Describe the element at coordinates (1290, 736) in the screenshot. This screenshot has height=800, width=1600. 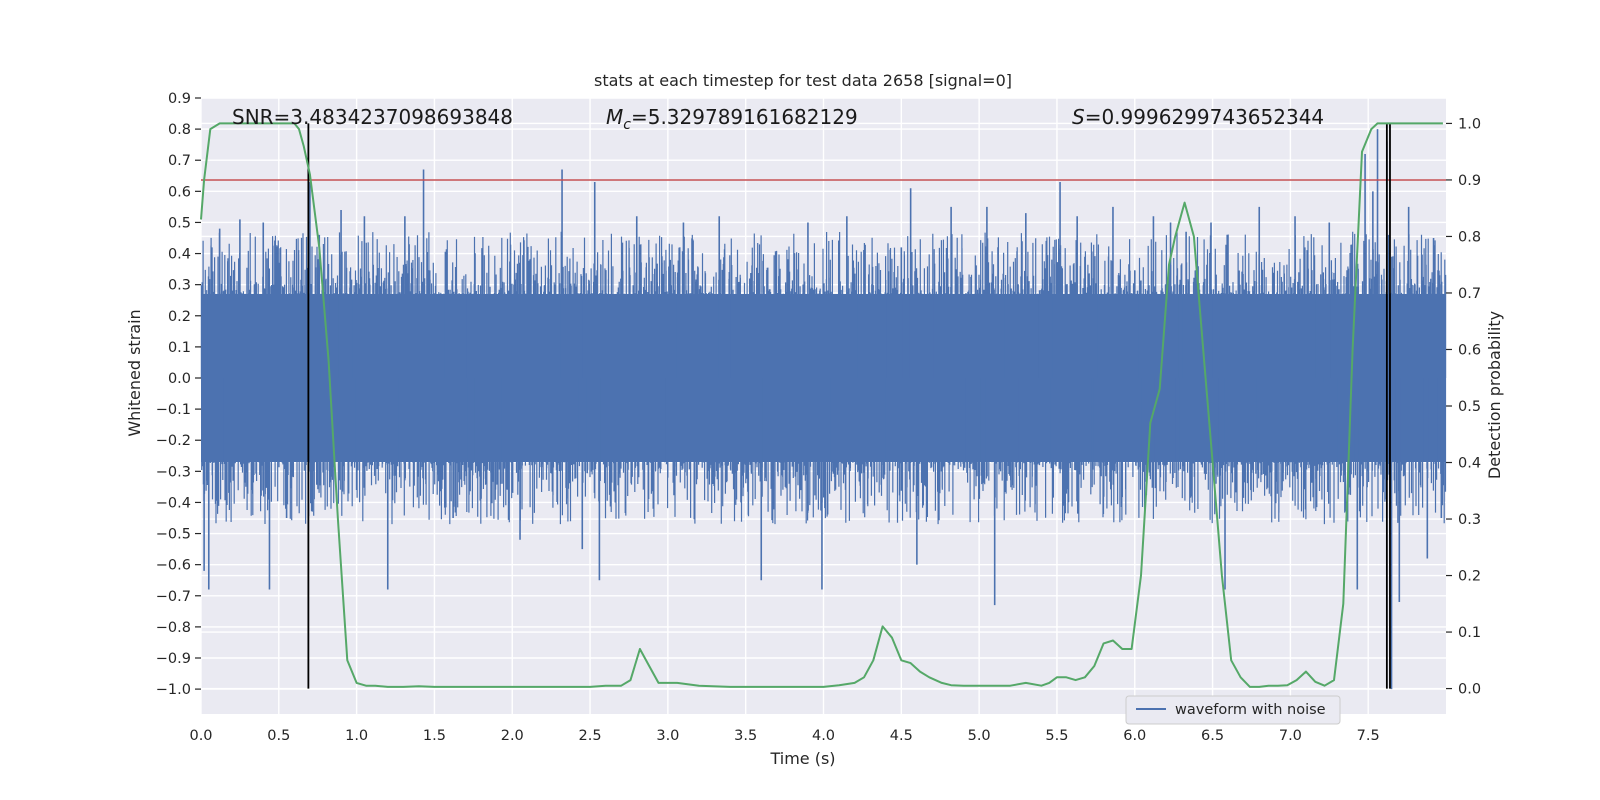
I see `x-tick-label-14: 7.0` at that location.